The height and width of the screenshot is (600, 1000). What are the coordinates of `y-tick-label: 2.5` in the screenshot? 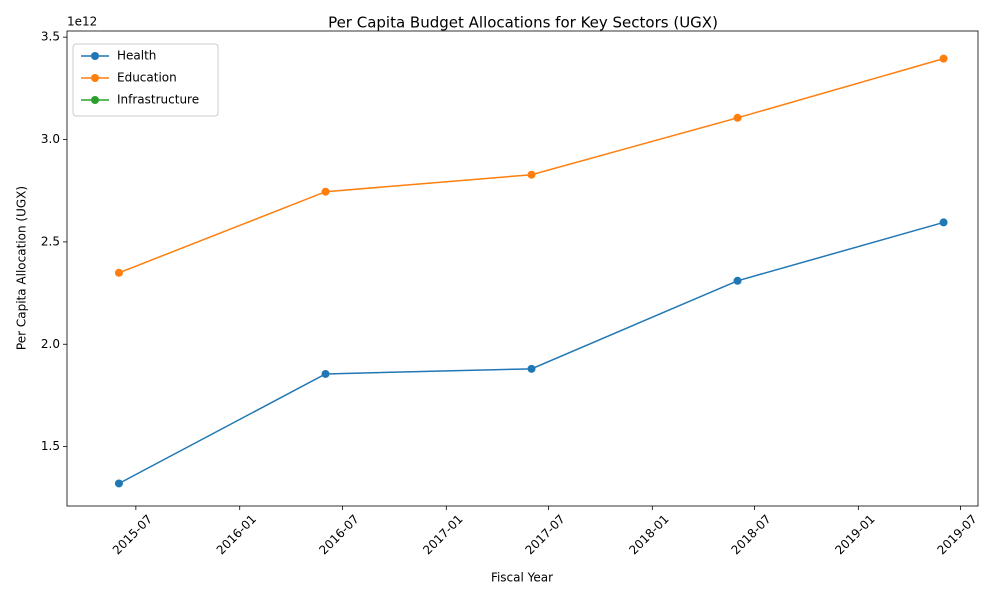 It's located at (50, 241).